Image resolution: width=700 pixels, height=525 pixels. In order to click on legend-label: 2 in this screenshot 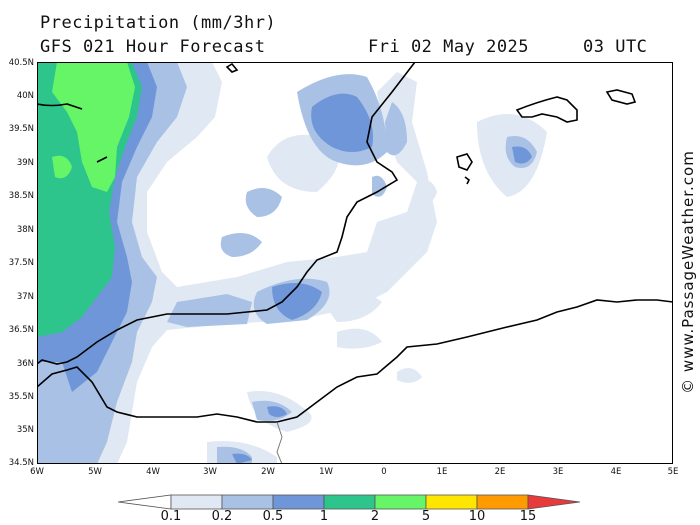, I will do `click(375, 516)`.